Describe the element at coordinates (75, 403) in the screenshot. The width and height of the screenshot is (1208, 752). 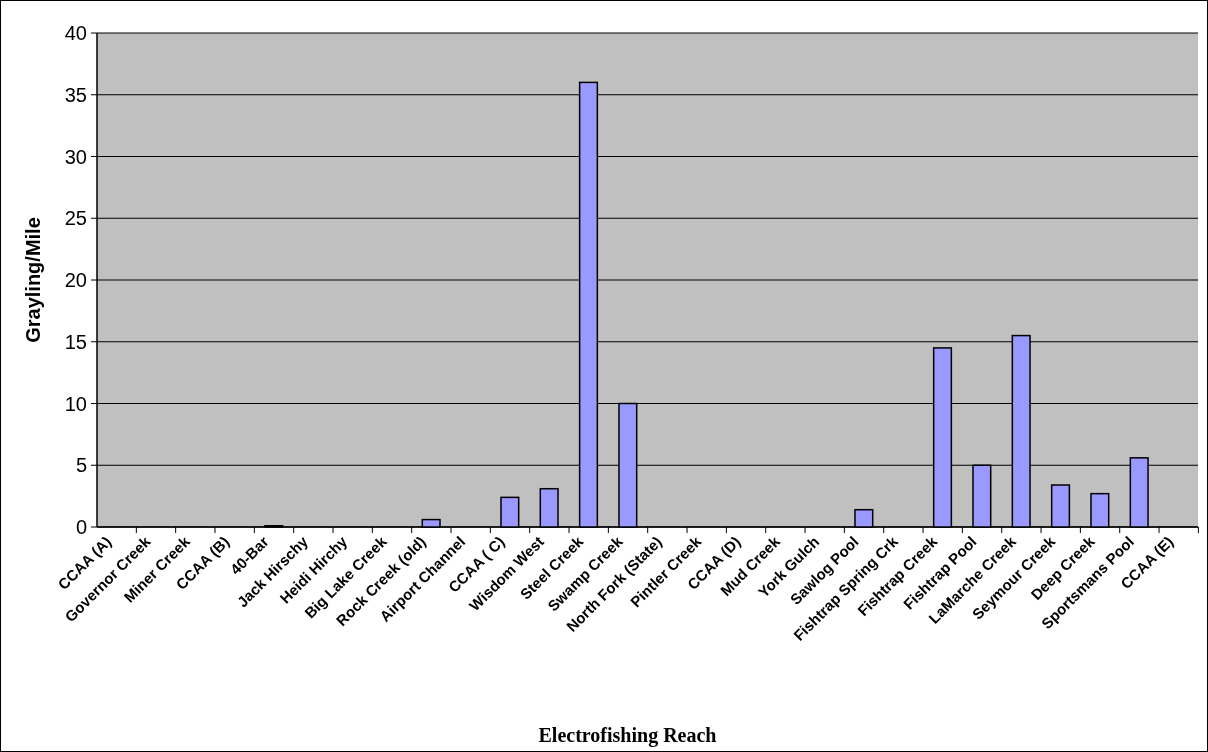
I see `y-tick-label: 10` at that location.